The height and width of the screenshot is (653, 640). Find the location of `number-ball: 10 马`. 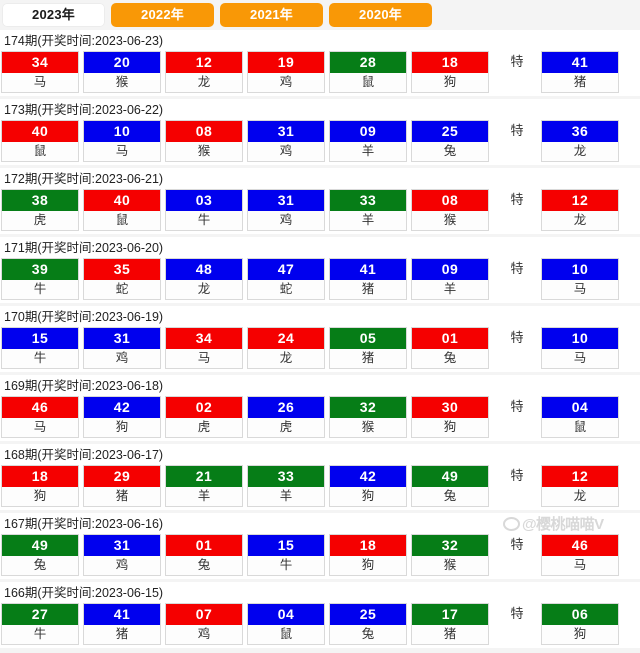

number-ball: 10 马 is located at coordinates (122, 141).